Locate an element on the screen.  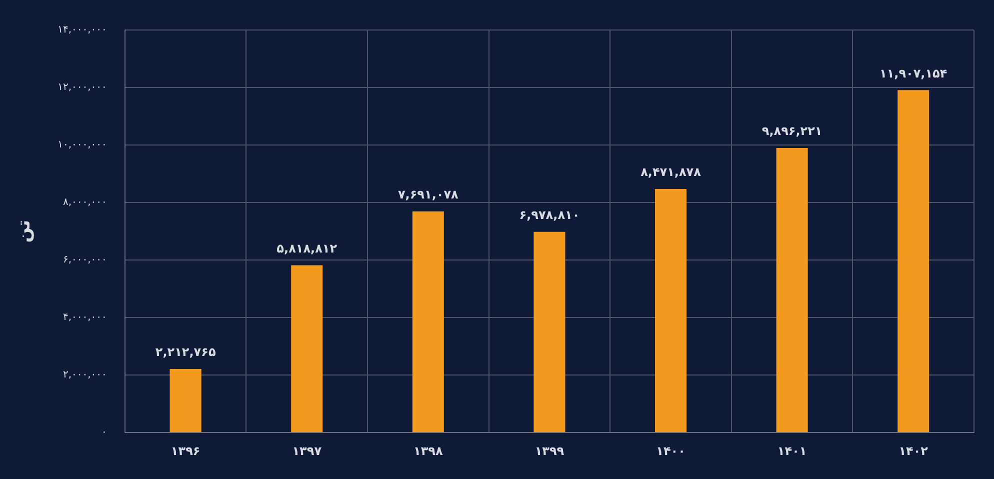
y-tick-label: ۴,۰۰۰,۰۰۰ is located at coordinates (84, 318).